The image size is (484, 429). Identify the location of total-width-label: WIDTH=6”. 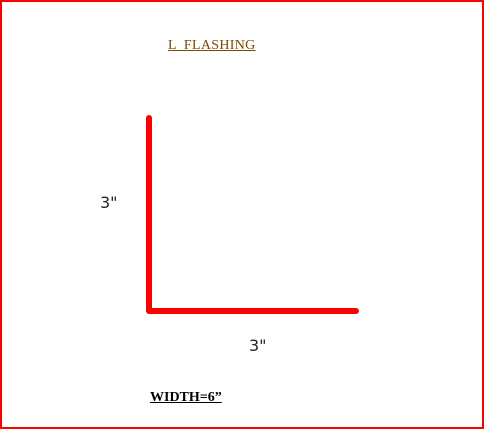
(186, 397).